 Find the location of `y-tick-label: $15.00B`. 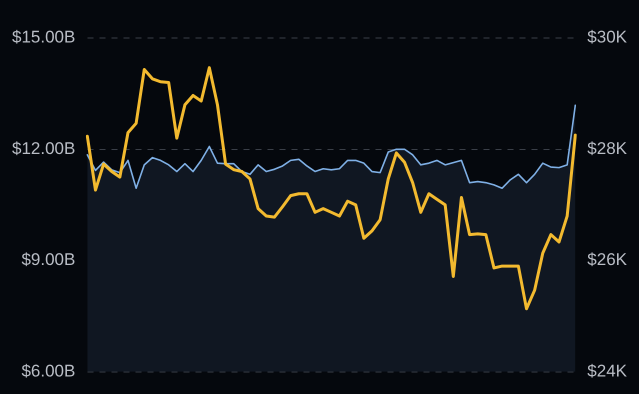

y-tick-label: $15.00B is located at coordinates (44, 37).